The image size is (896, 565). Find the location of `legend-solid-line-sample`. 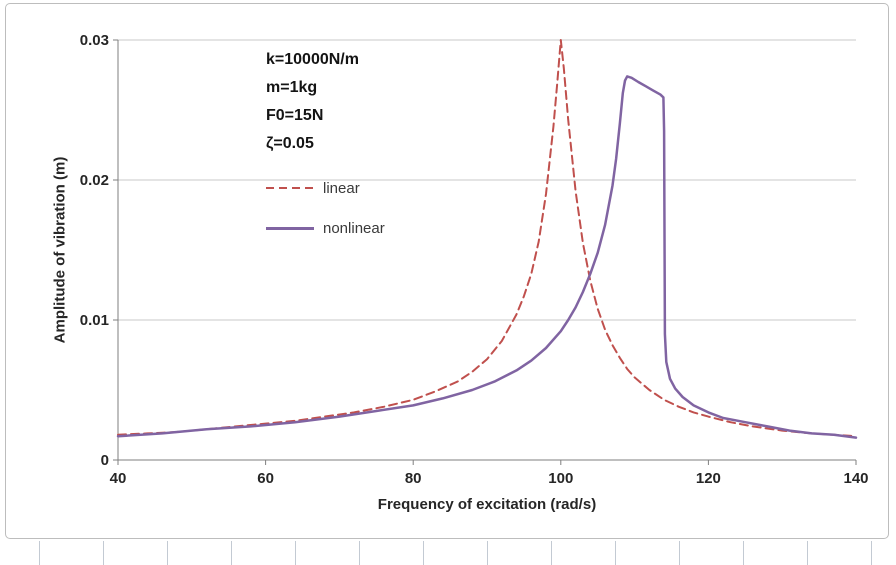

legend-solid-line-sample is located at coordinates (290, 228).